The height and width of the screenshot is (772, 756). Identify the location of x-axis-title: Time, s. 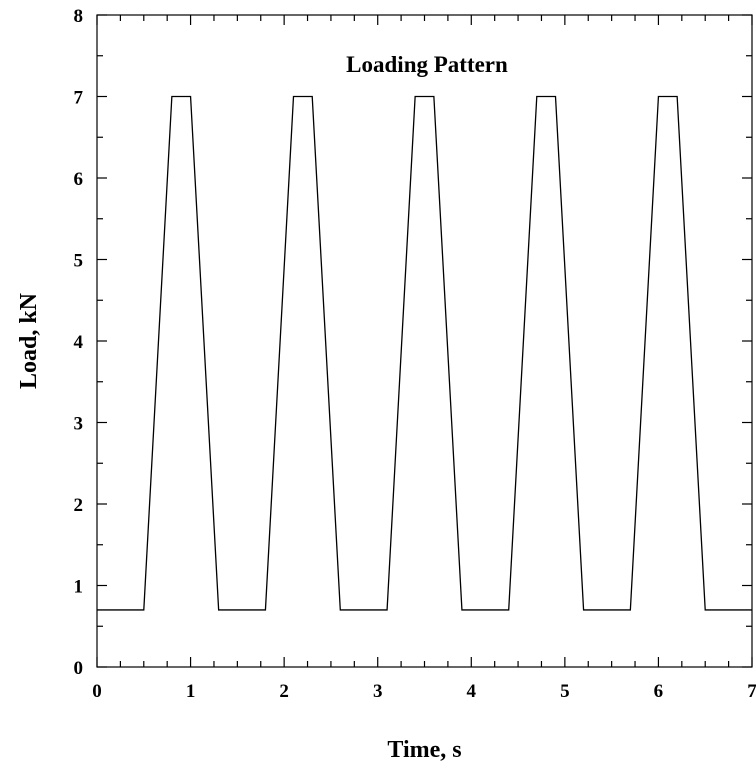
(424, 750).